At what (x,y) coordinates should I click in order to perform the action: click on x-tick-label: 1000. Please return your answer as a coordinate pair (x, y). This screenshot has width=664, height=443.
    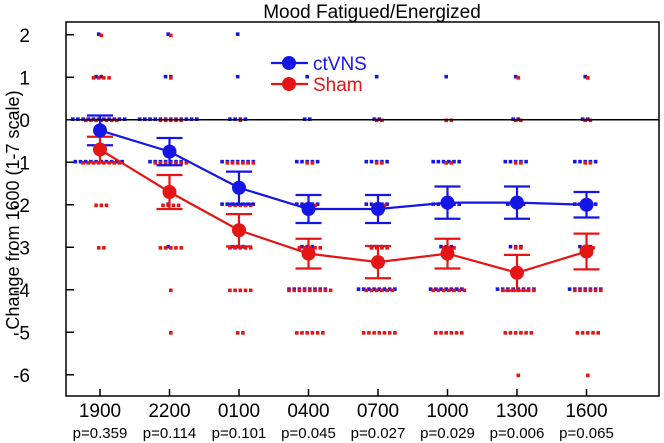
    Looking at the image, I should click on (447, 411).